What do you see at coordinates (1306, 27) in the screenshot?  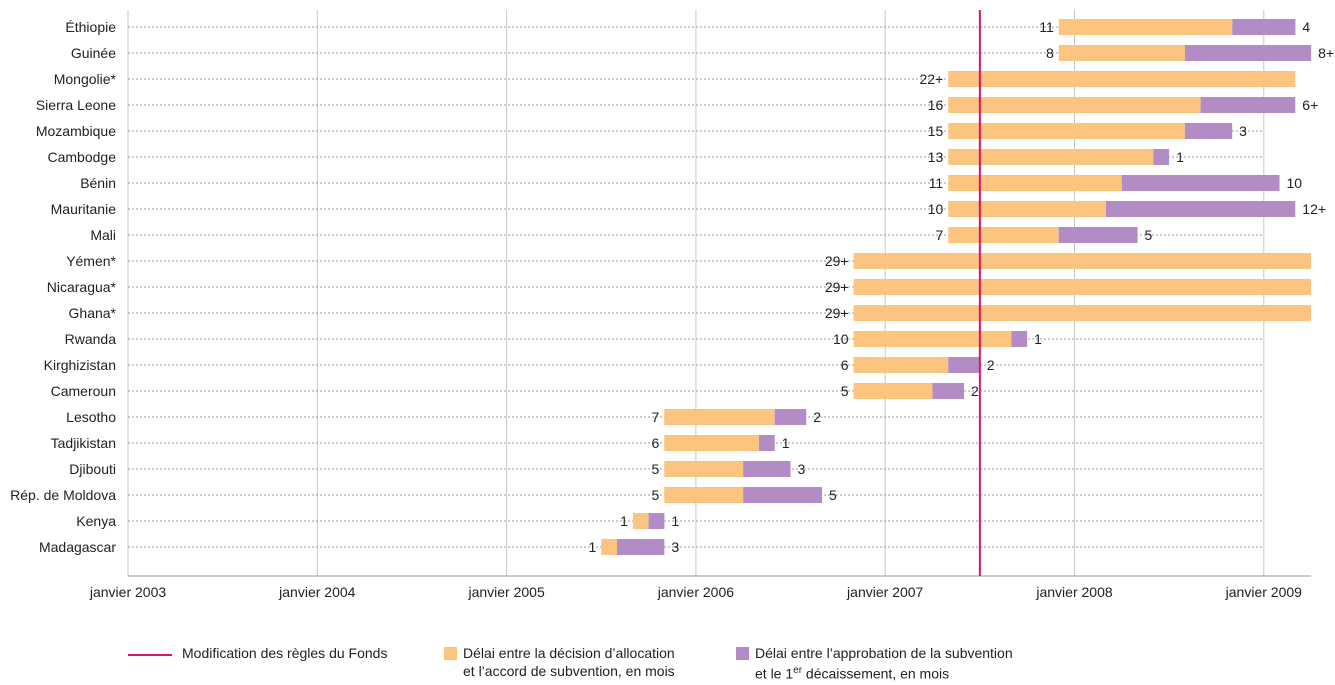 I see `value-label-disbursement: 4` at bounding box center [1306, 27].